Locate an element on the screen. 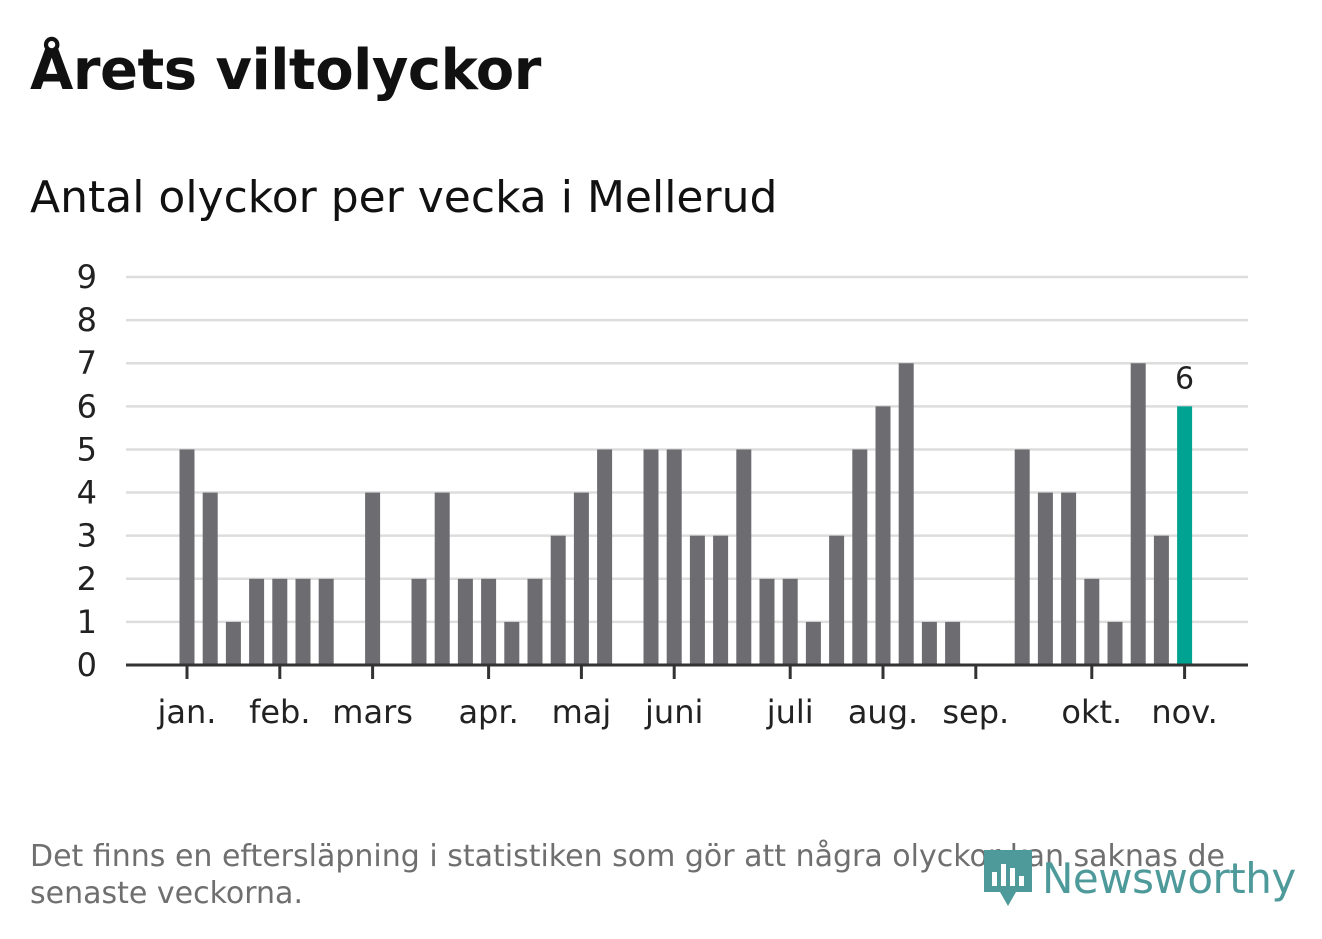  newsworthy-logo-icon is located at coordinates (1008, 878).